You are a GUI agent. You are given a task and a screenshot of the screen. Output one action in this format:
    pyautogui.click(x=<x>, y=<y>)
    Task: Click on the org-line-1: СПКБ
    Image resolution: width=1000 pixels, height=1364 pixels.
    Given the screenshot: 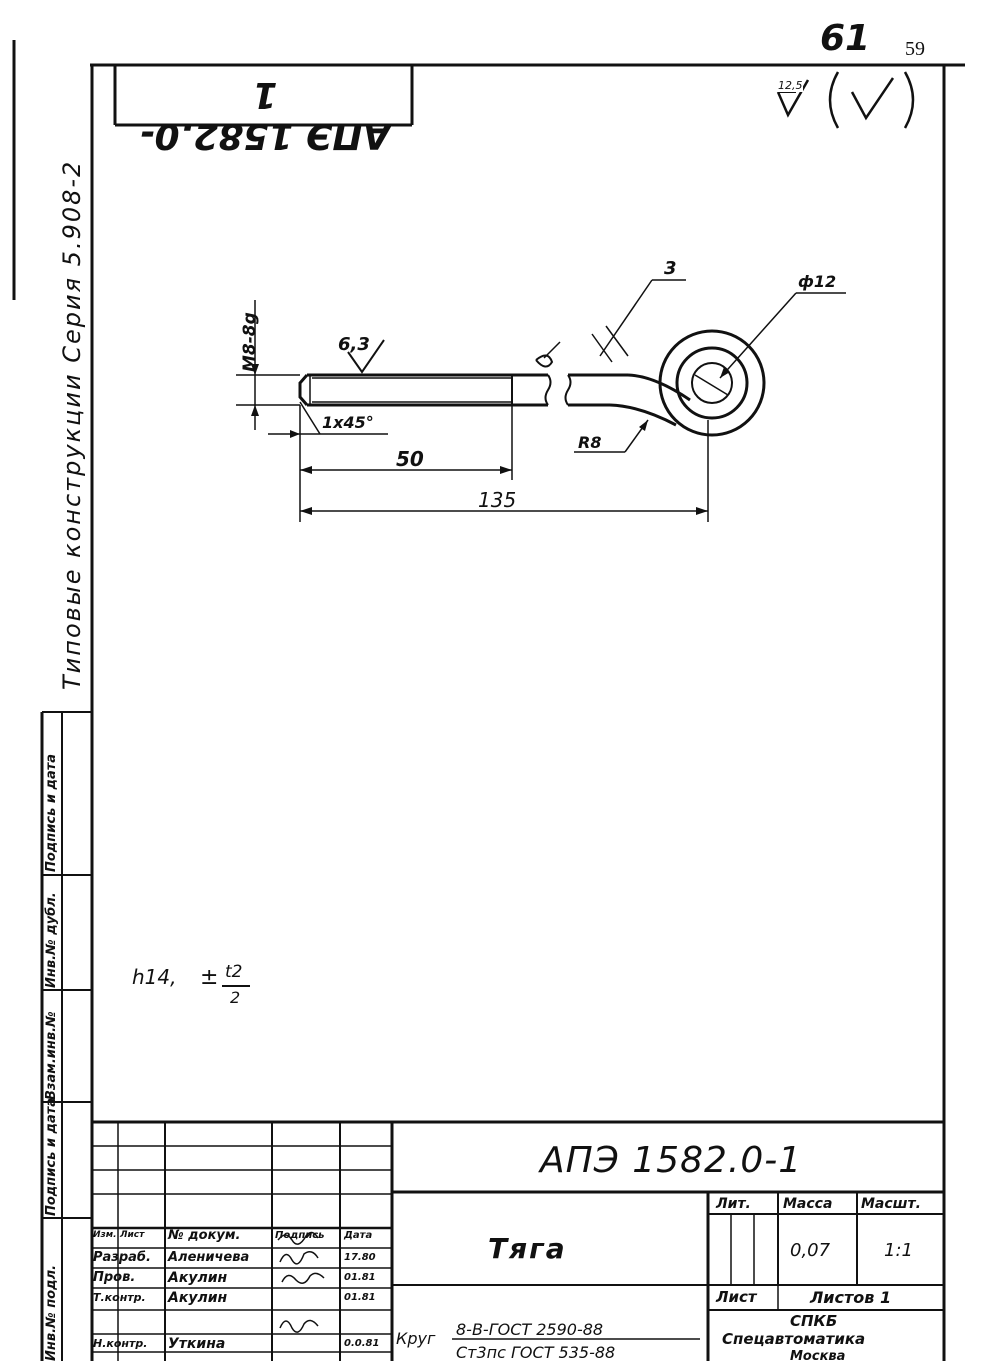 What is the action you would take?
    pyautogui.click(x=814, y=1321)
    